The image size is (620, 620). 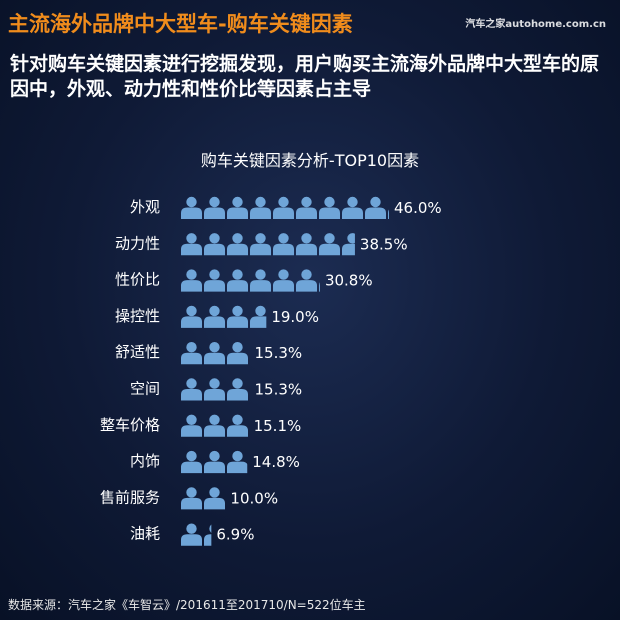 I want to click on category-label: 售前服务, so click(x=130, y=497).